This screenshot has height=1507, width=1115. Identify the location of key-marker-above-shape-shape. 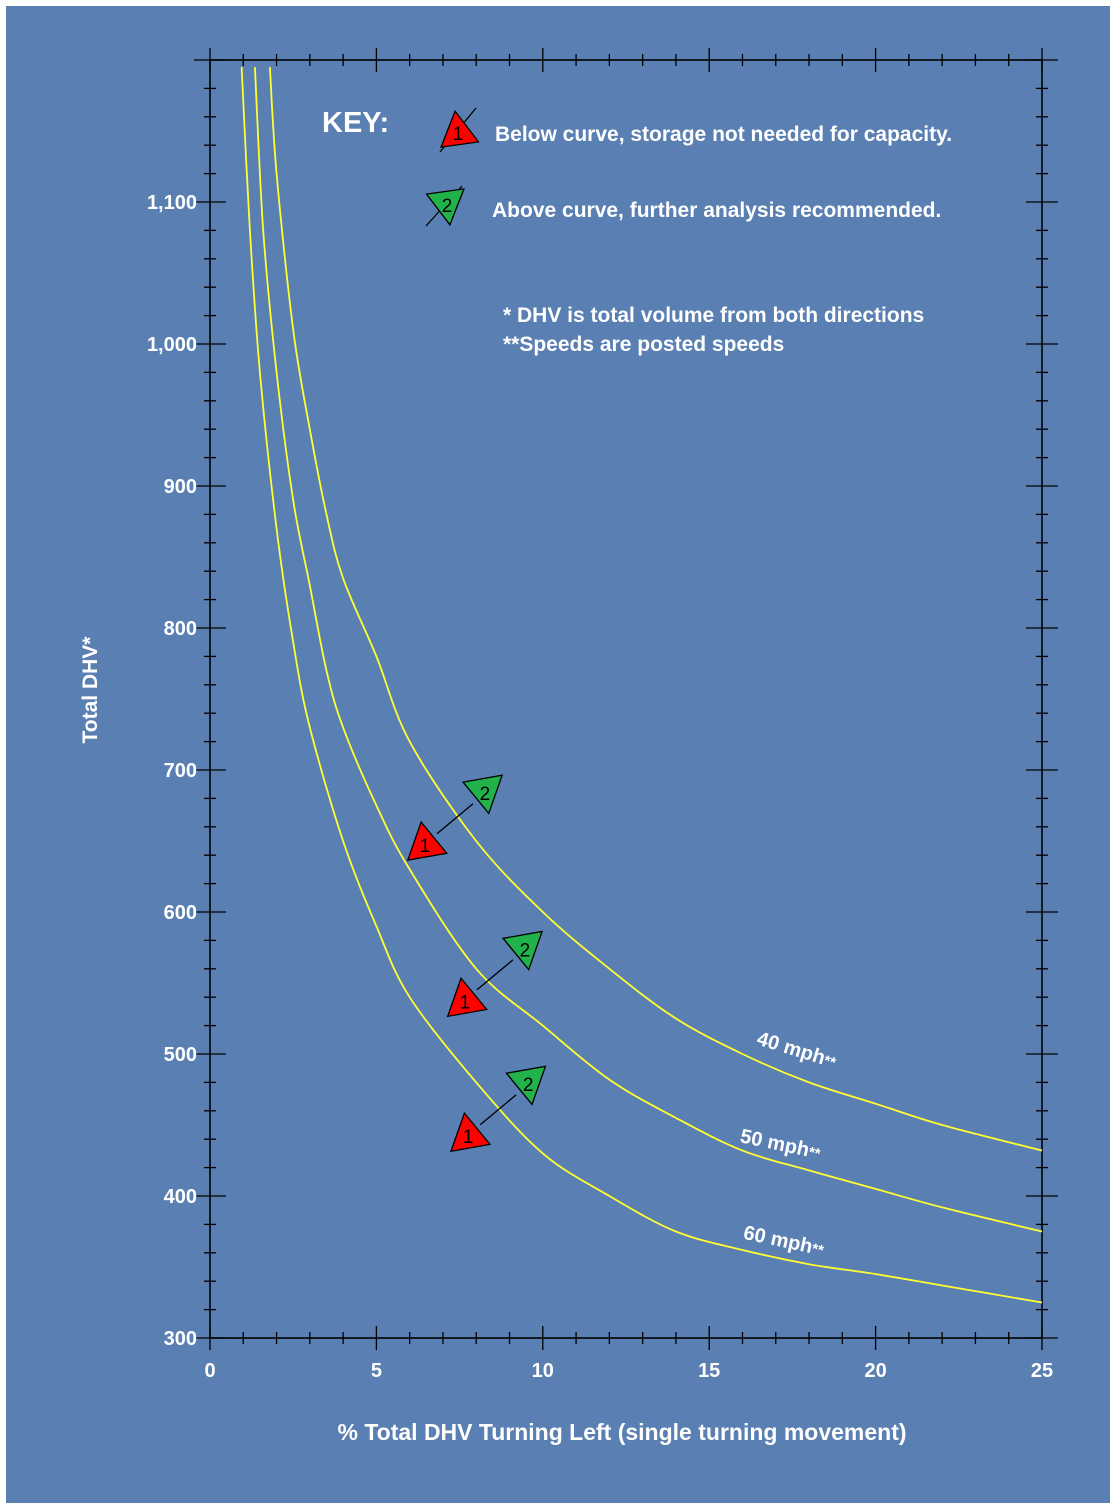
(445, 207).